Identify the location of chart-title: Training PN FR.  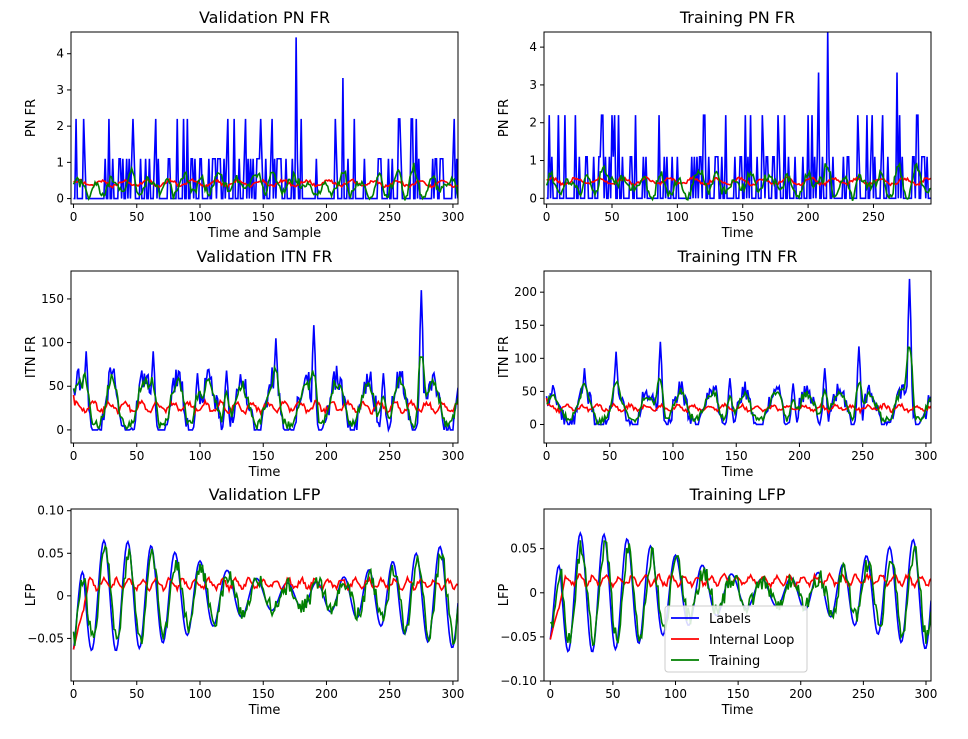
(737, 17).